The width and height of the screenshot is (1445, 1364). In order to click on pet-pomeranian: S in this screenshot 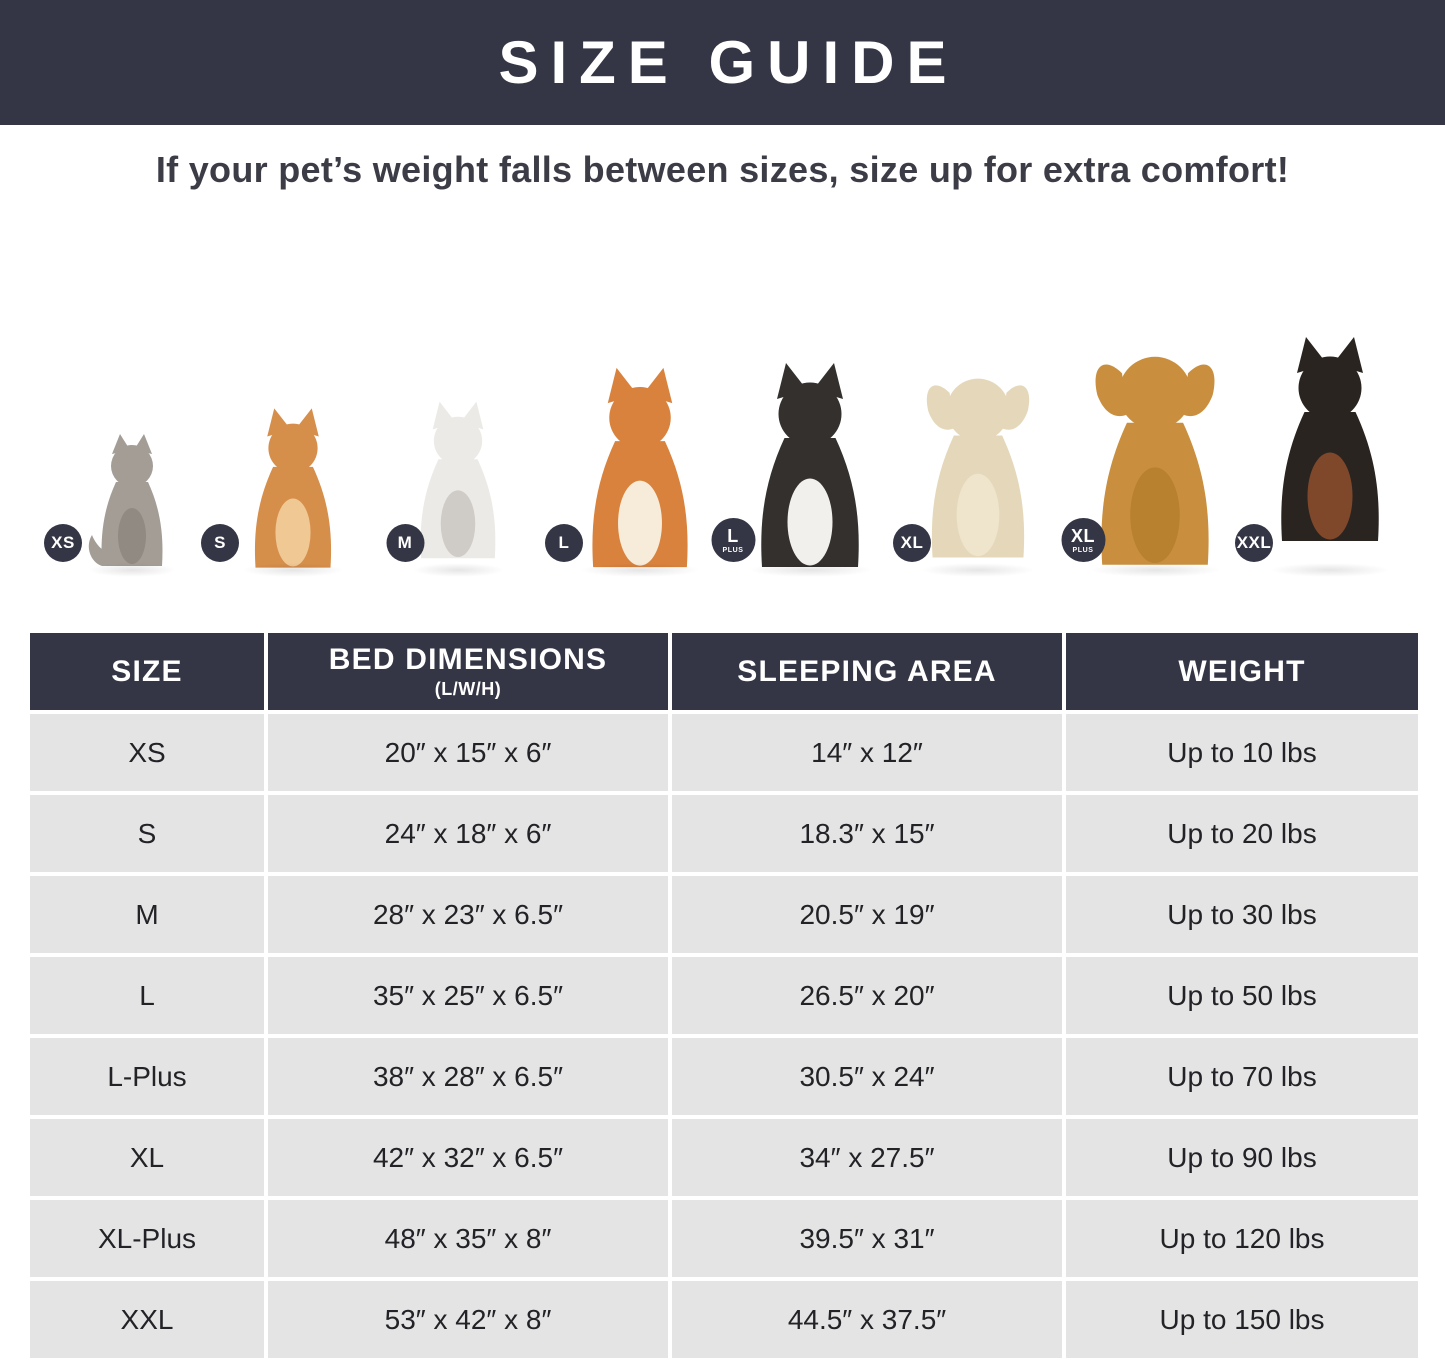, I will do `click(279, 491)`.